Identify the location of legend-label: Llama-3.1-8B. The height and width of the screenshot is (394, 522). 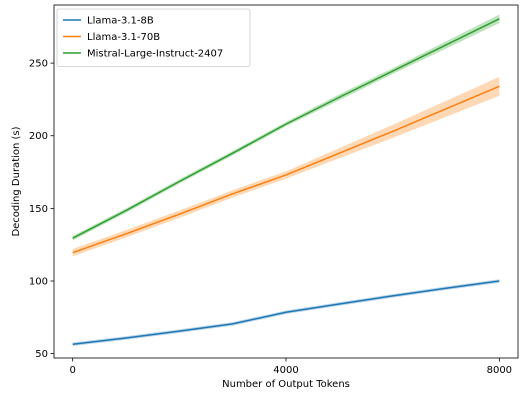
(120, 21).